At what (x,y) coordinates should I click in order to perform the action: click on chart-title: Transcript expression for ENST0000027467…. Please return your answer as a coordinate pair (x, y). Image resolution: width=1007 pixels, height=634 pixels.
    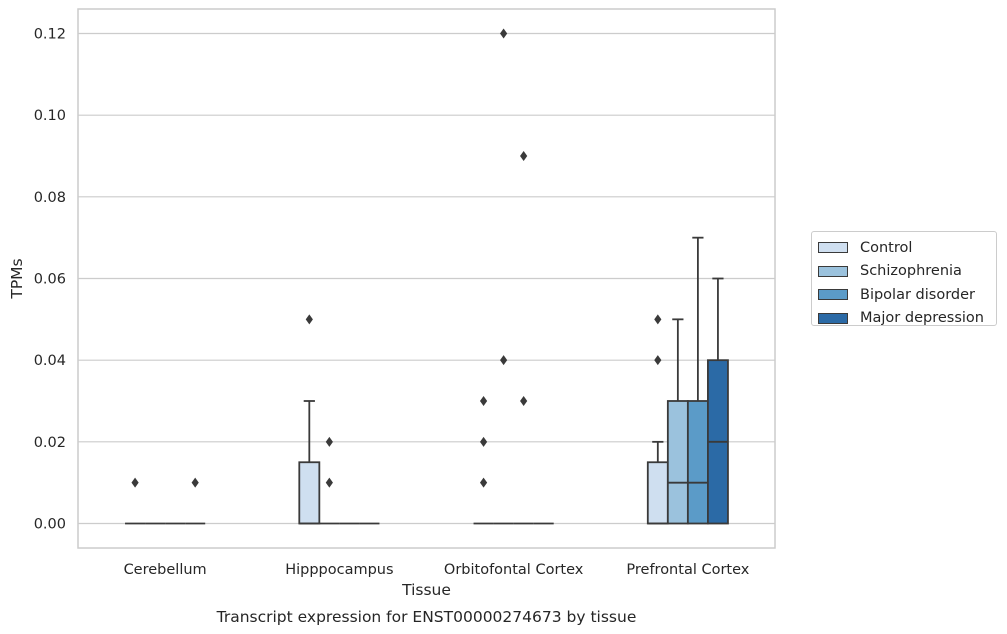
    Looking at the image, I should click on (426, 617).